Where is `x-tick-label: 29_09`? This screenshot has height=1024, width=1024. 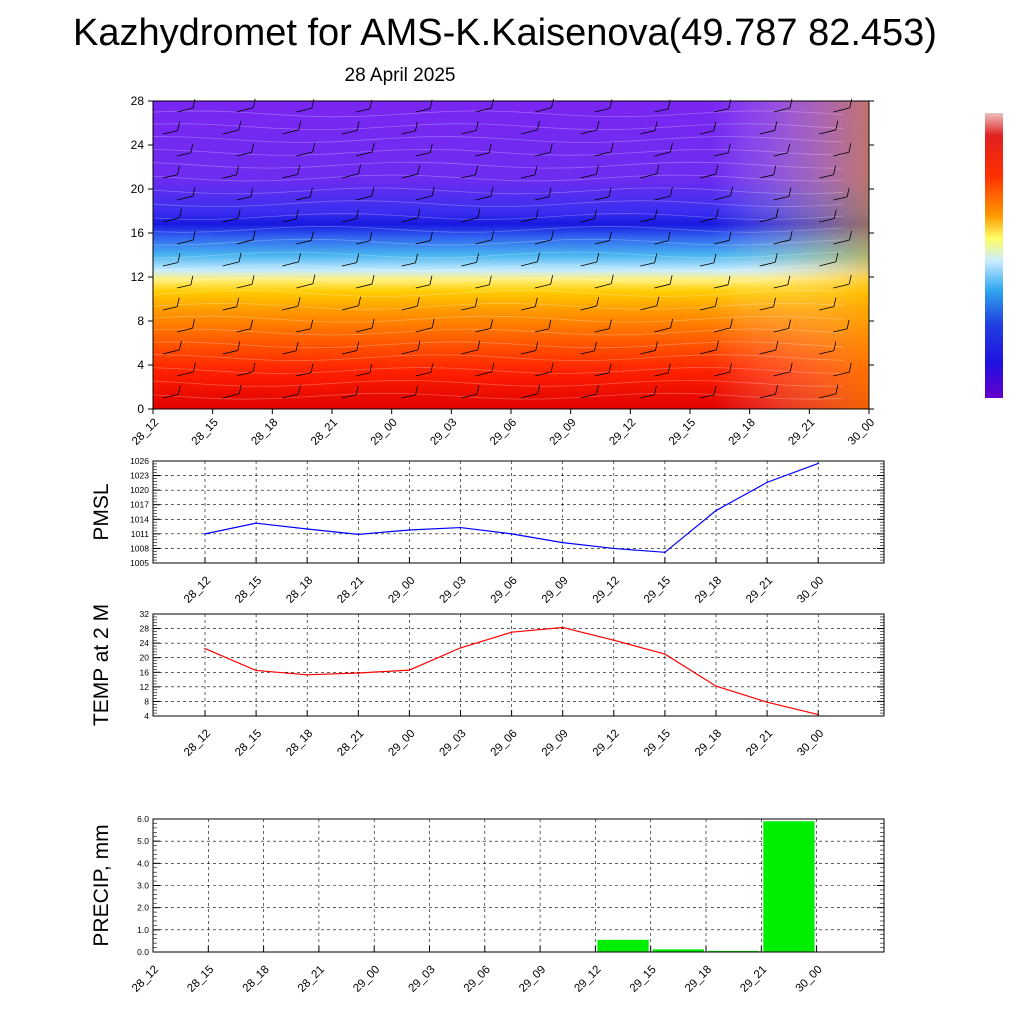 x-tick-label: 29_09 is located at coordinates (555, 590).